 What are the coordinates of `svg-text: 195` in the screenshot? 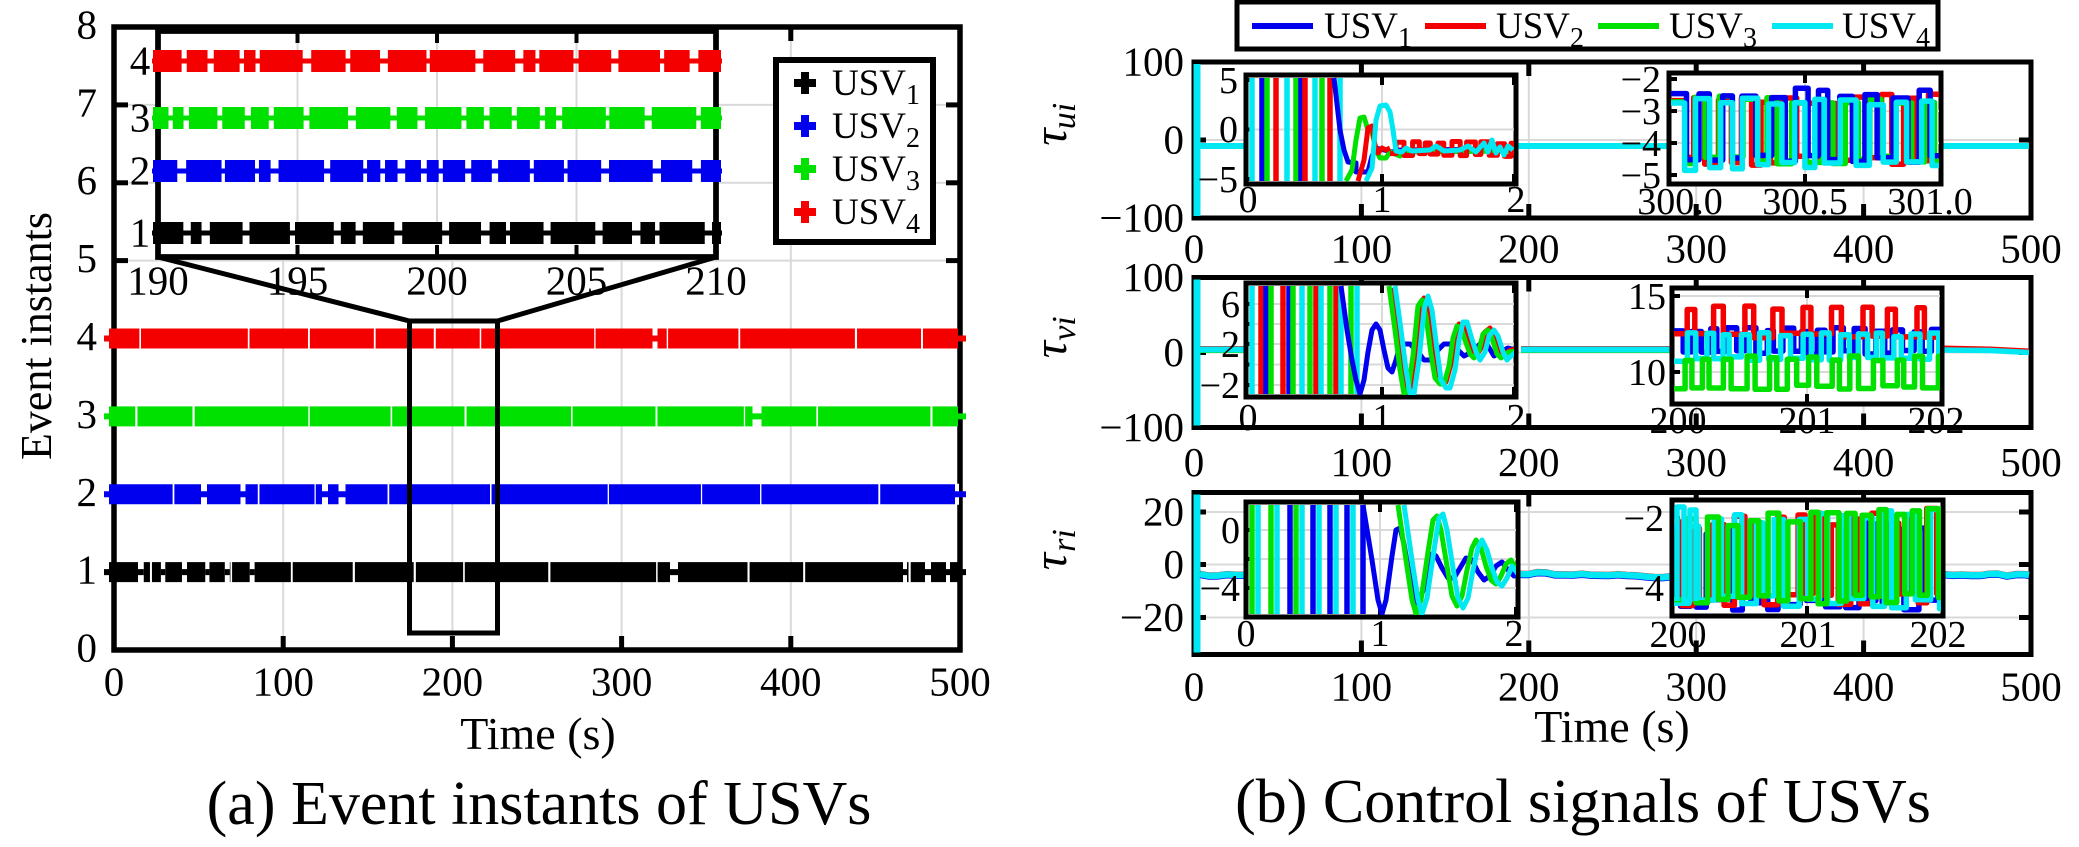 It's located at (298, 281).